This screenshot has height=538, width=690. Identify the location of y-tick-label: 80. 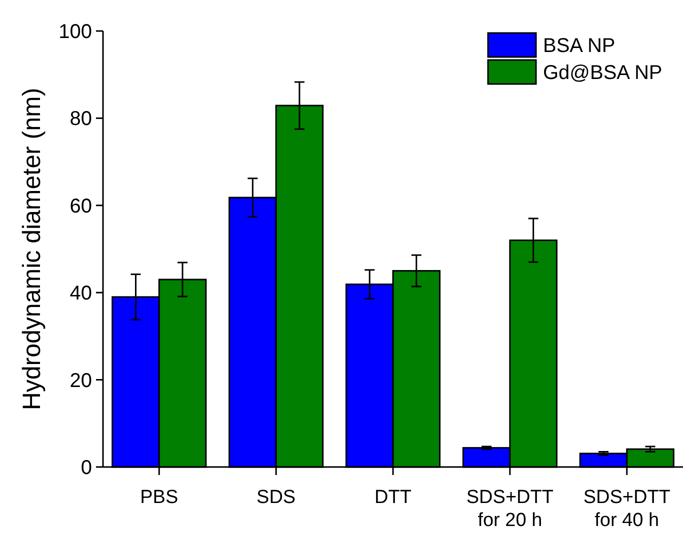
(81, 119).